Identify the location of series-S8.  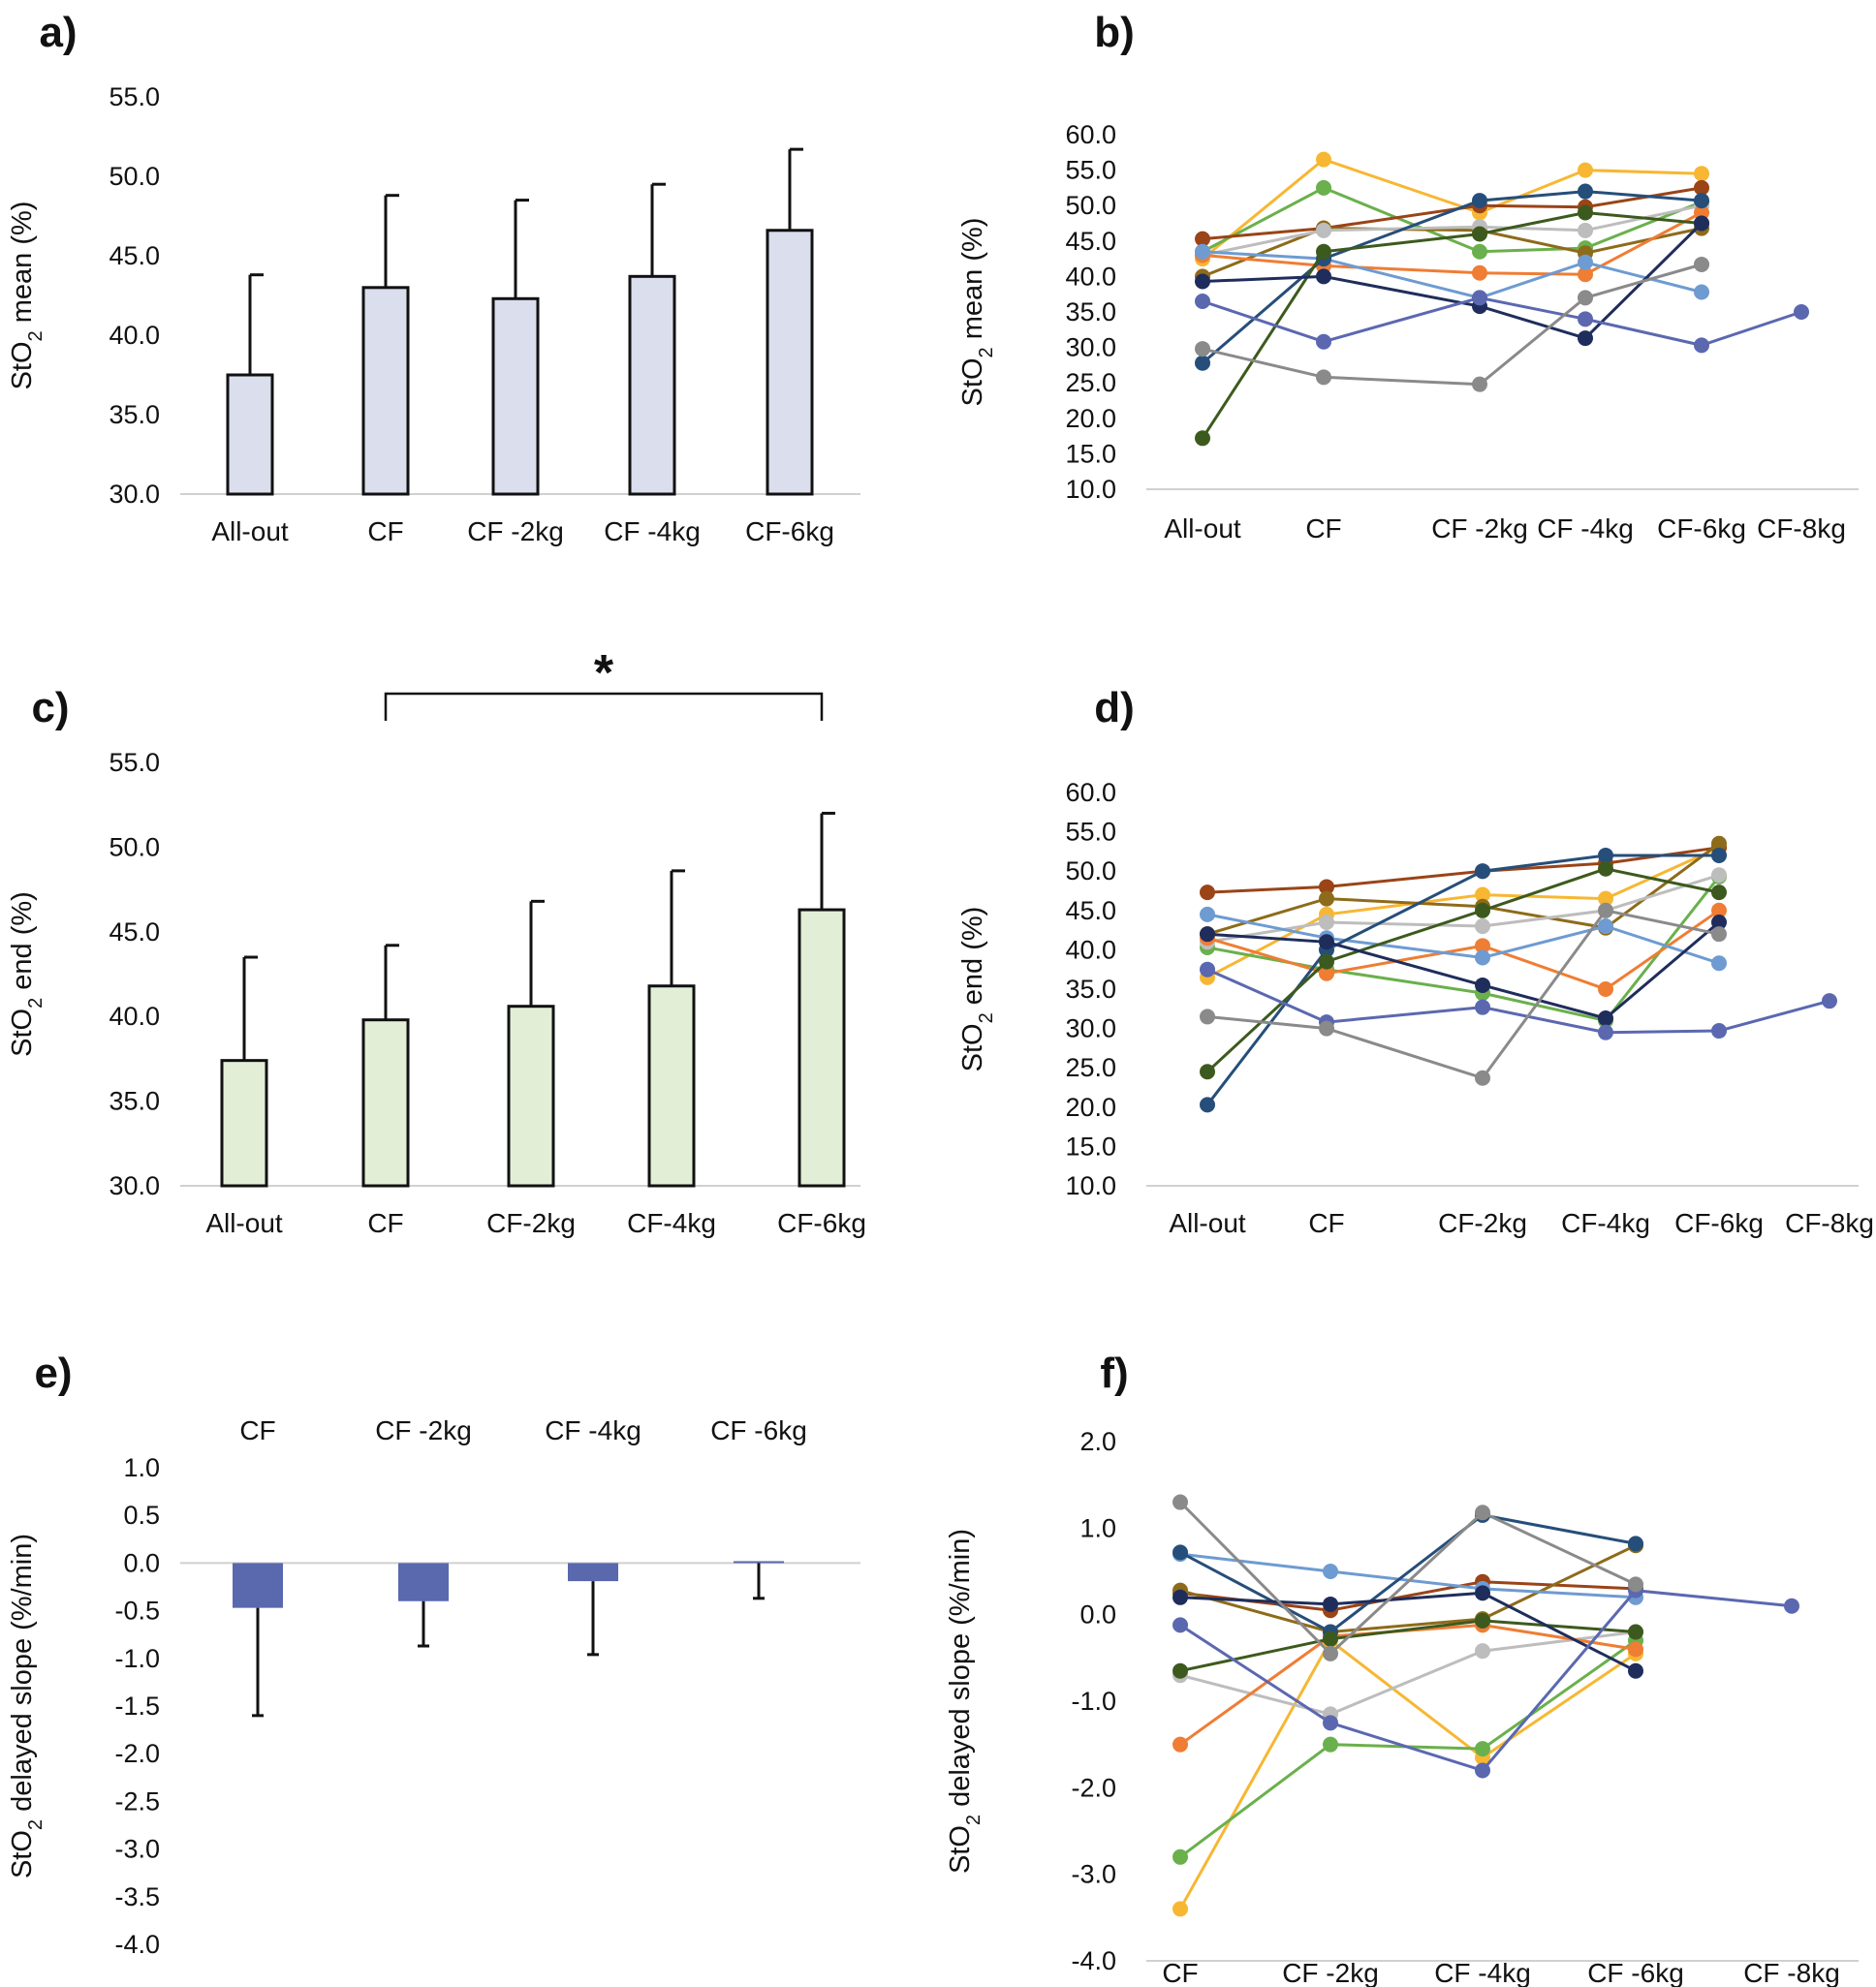
(1407, 1573).